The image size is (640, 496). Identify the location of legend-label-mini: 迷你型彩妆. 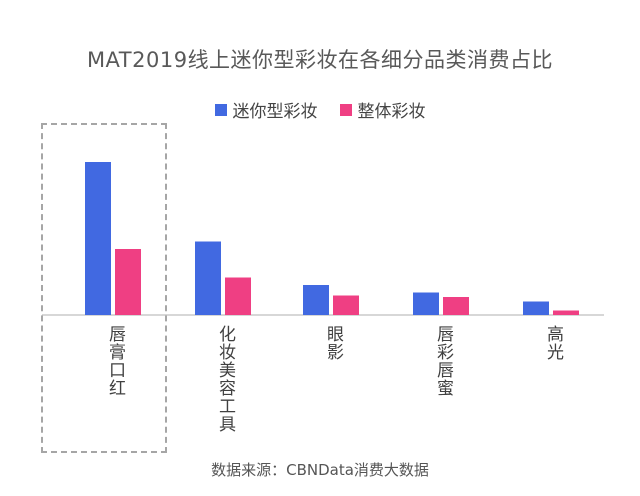
(275, 112).